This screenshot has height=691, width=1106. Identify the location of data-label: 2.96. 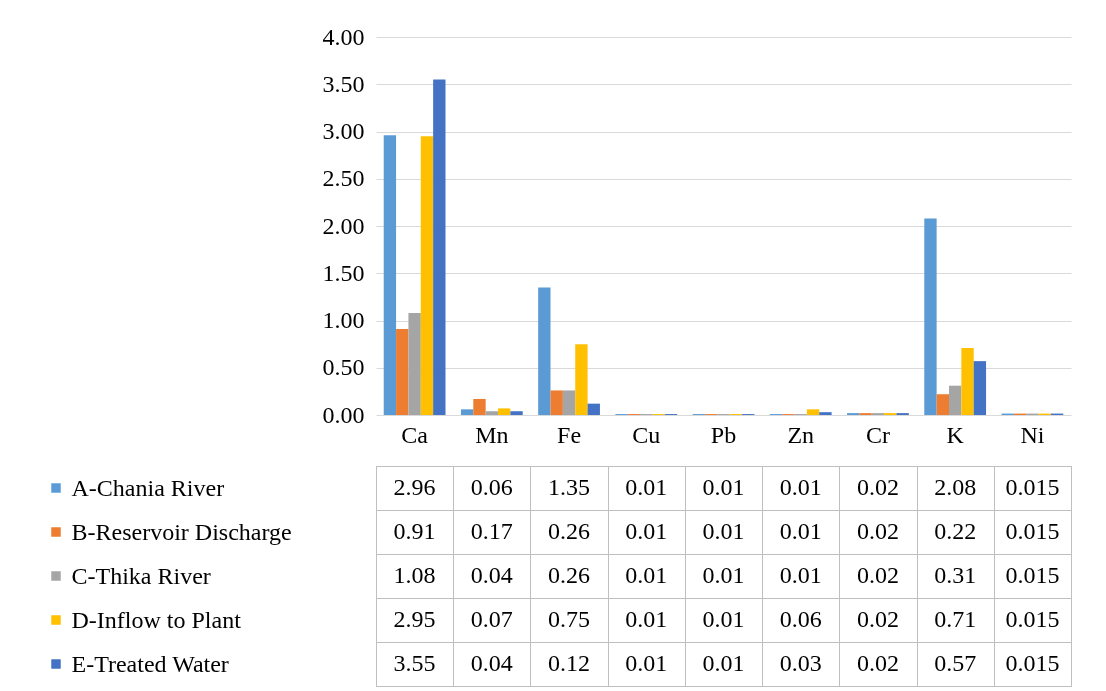
(414, 487).